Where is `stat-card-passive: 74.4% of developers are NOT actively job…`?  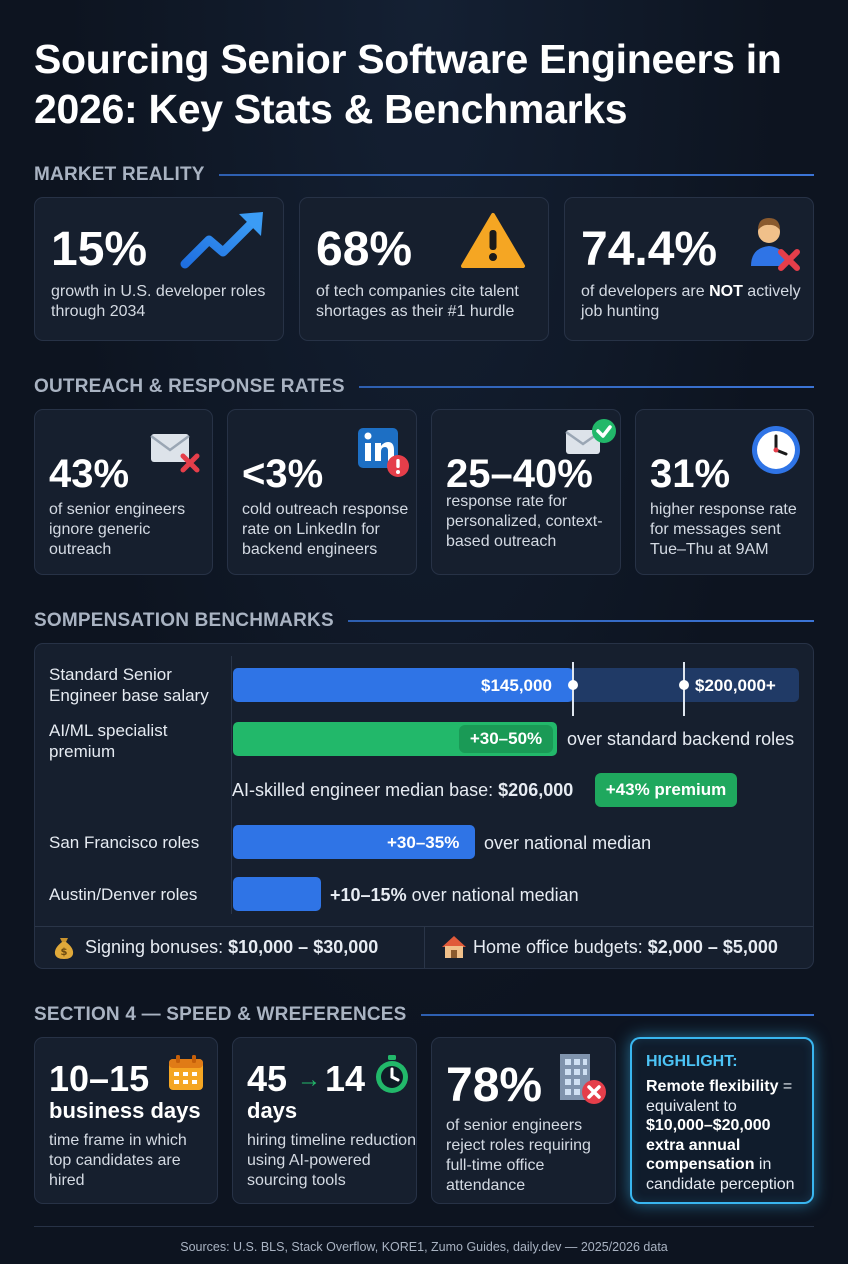 stat-card-passive: 74.4% of developers are NOT actively job… is located at coordinates (689, 269).